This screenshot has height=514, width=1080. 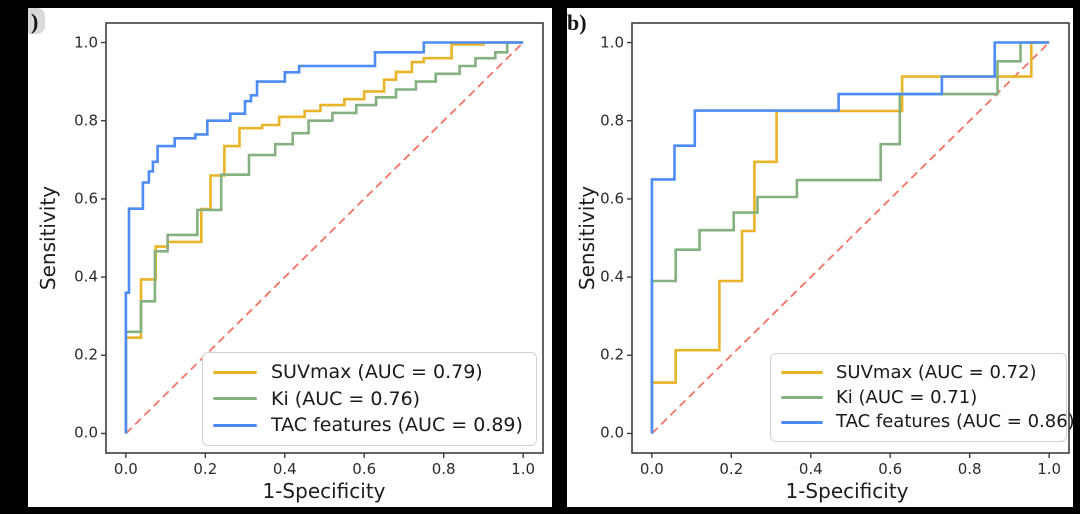 I want to click on legend-item-tac-features: TAC features (AUC = 0.86), so click(x=928, y=422).